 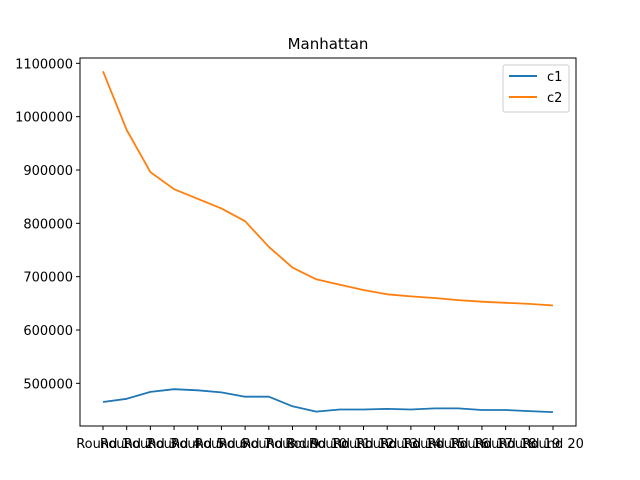 What do you see at coordinates (198, 444) in the screenshot?
I see `x-tick-label: Round 5` at bounding box center [198, 444].